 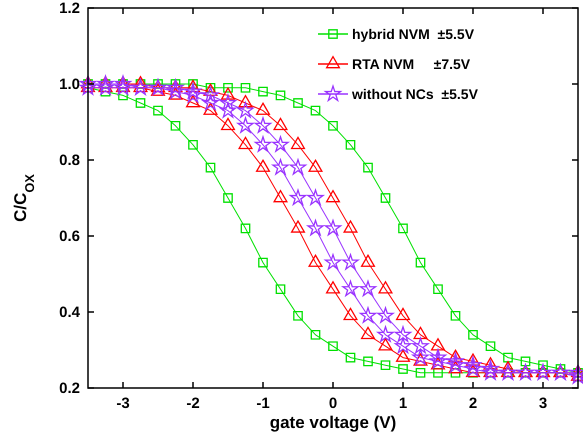 What do you see at coordinates (69, 388) in the screenshot?
I see `y-tick-label: 0.2` at bounding box center [69, 388].